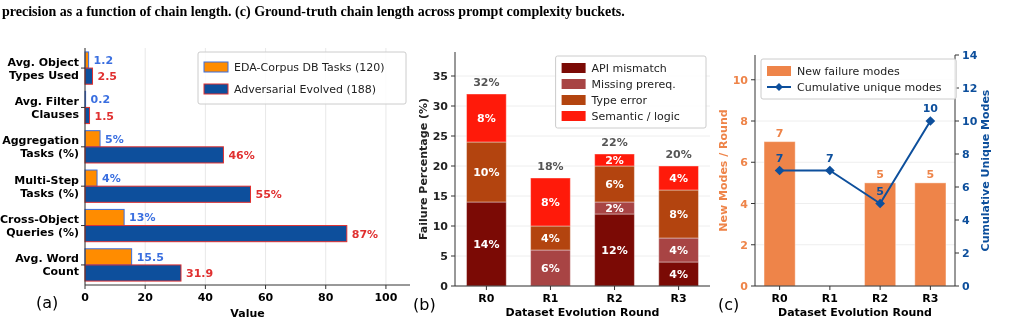 This screenshot has width=1020, height=322. Describe the element at coordinates (386, 297) in the screenshot. I see `x-tick-label: 100` at that location.